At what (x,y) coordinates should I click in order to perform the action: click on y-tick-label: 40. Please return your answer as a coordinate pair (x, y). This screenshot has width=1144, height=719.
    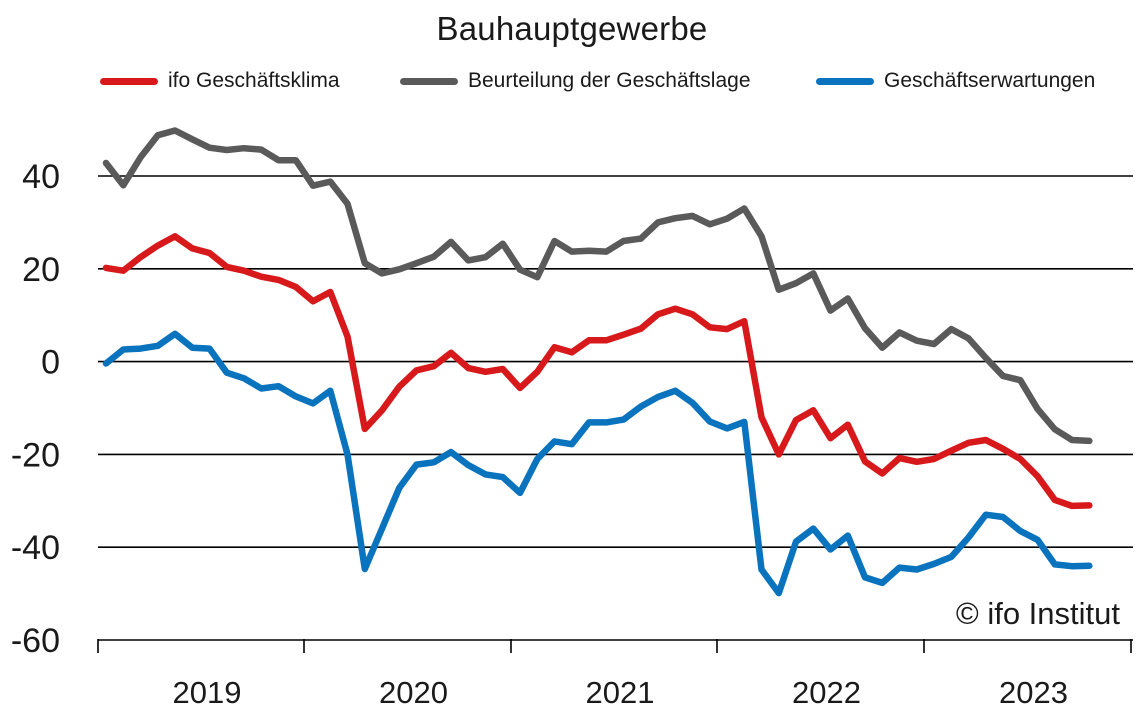
    Looking at the image, I should click on (41, 177).